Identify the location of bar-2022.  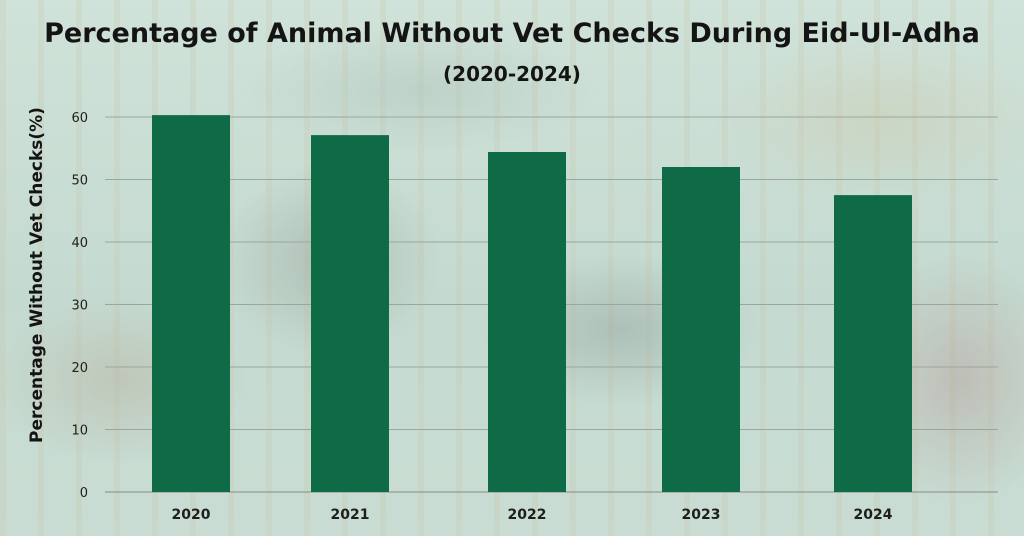
(527, 322).